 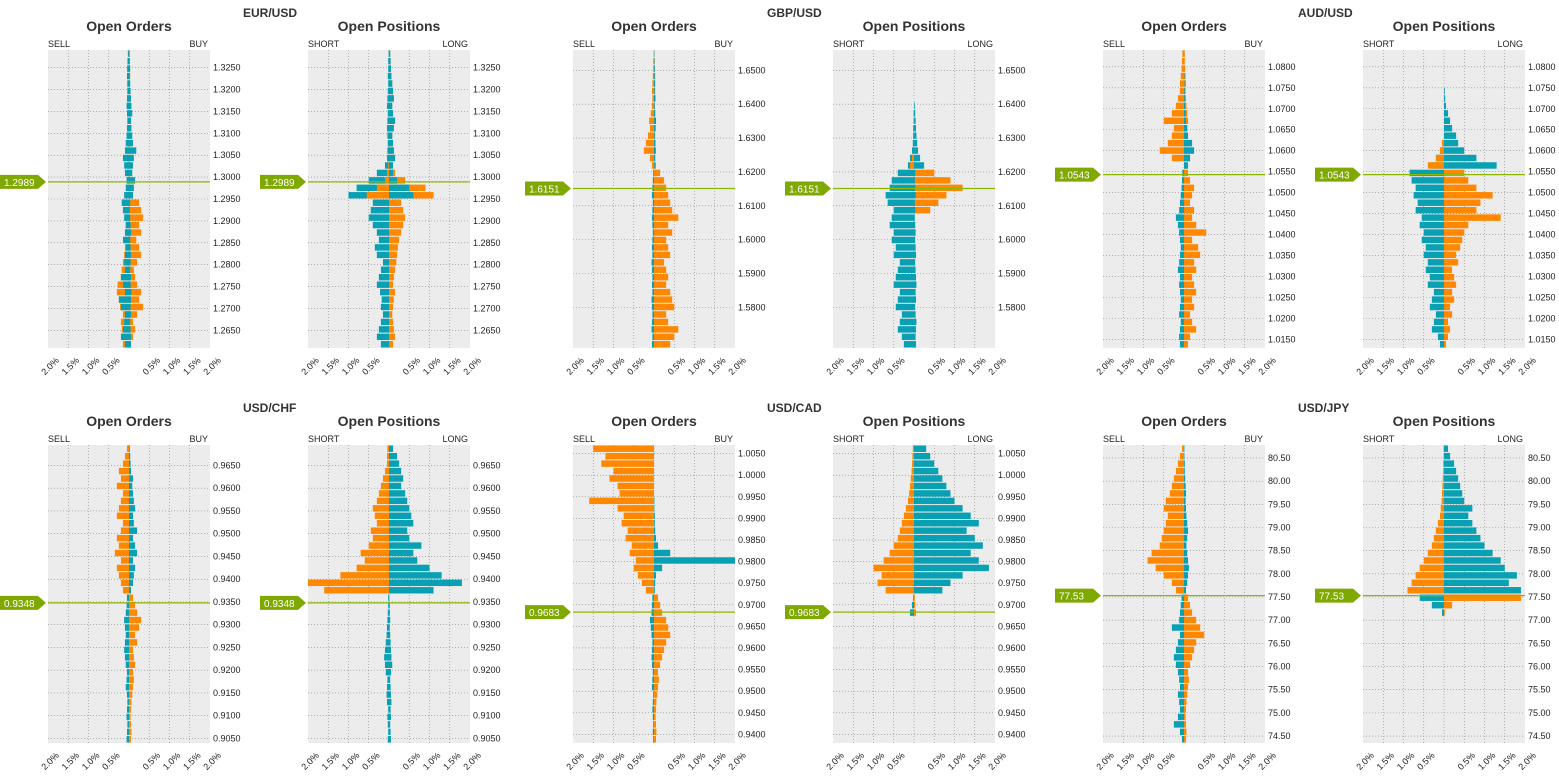 What do you see at coordinates (487, 265) in the screenshot?
I see `y-tick-label: 1.2800` at bounding box center [487, 265].